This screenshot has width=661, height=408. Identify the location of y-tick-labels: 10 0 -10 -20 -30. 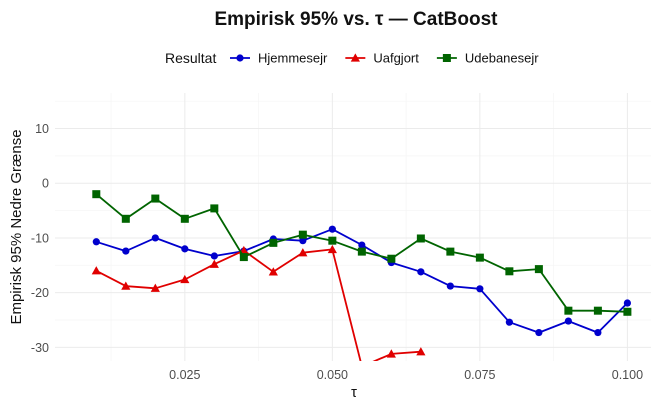
(40, 238).